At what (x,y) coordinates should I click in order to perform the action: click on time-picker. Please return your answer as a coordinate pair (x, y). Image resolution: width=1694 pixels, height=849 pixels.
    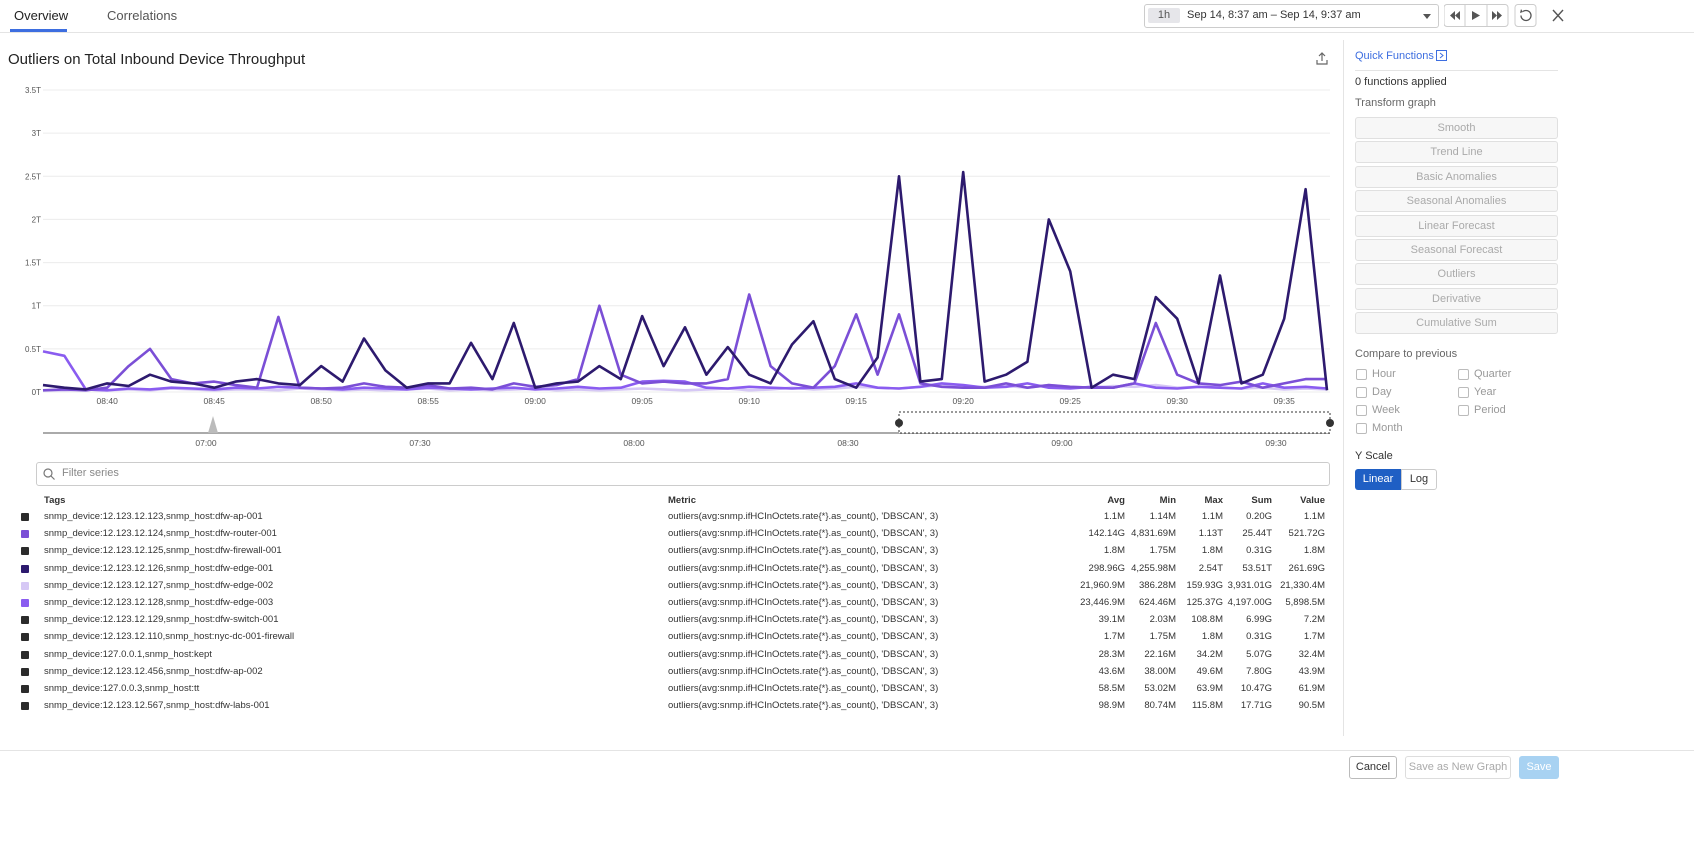
    Looking at the image, I should click on (1291, 16).